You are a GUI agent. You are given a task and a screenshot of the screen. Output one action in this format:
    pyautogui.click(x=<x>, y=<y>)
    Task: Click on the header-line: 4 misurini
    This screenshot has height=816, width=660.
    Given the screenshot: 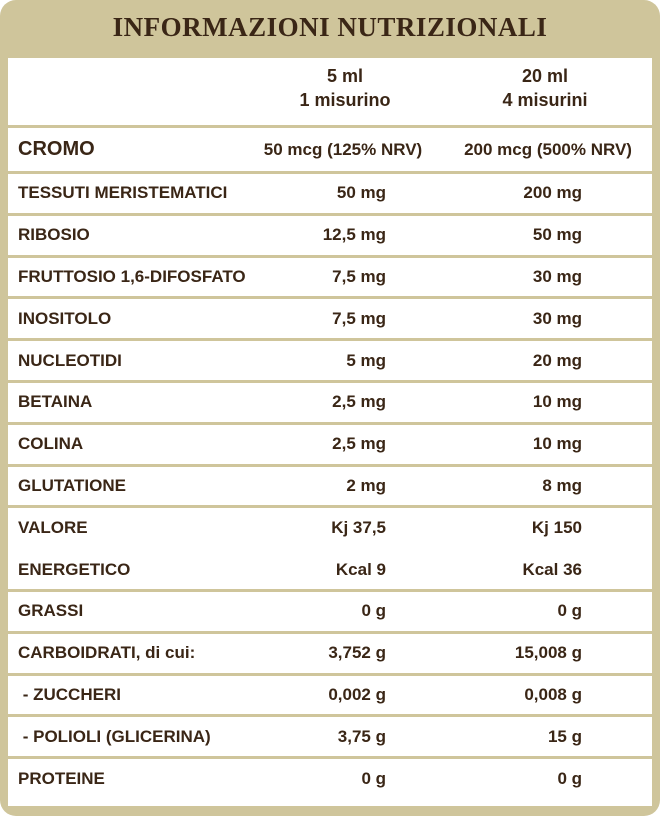 What is the action you would take?
    pyautogui.click(x=545, y=100)
    